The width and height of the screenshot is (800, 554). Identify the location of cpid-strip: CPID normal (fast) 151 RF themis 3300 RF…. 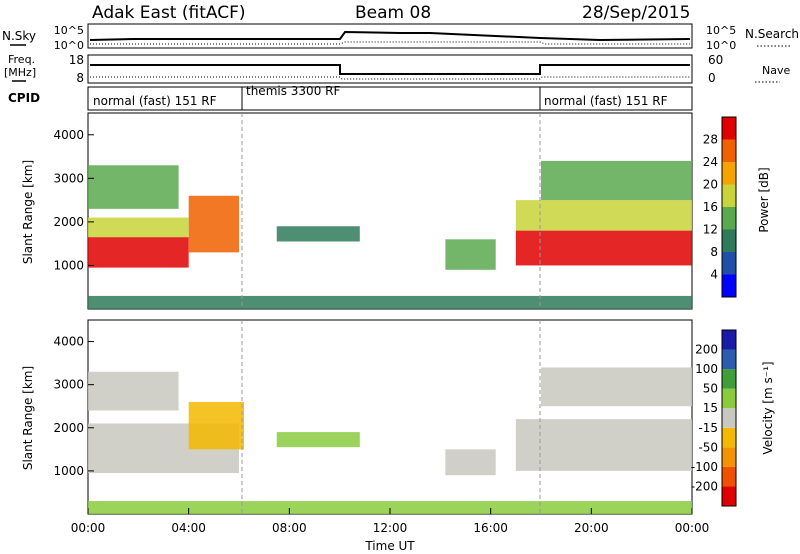
(350, 97).